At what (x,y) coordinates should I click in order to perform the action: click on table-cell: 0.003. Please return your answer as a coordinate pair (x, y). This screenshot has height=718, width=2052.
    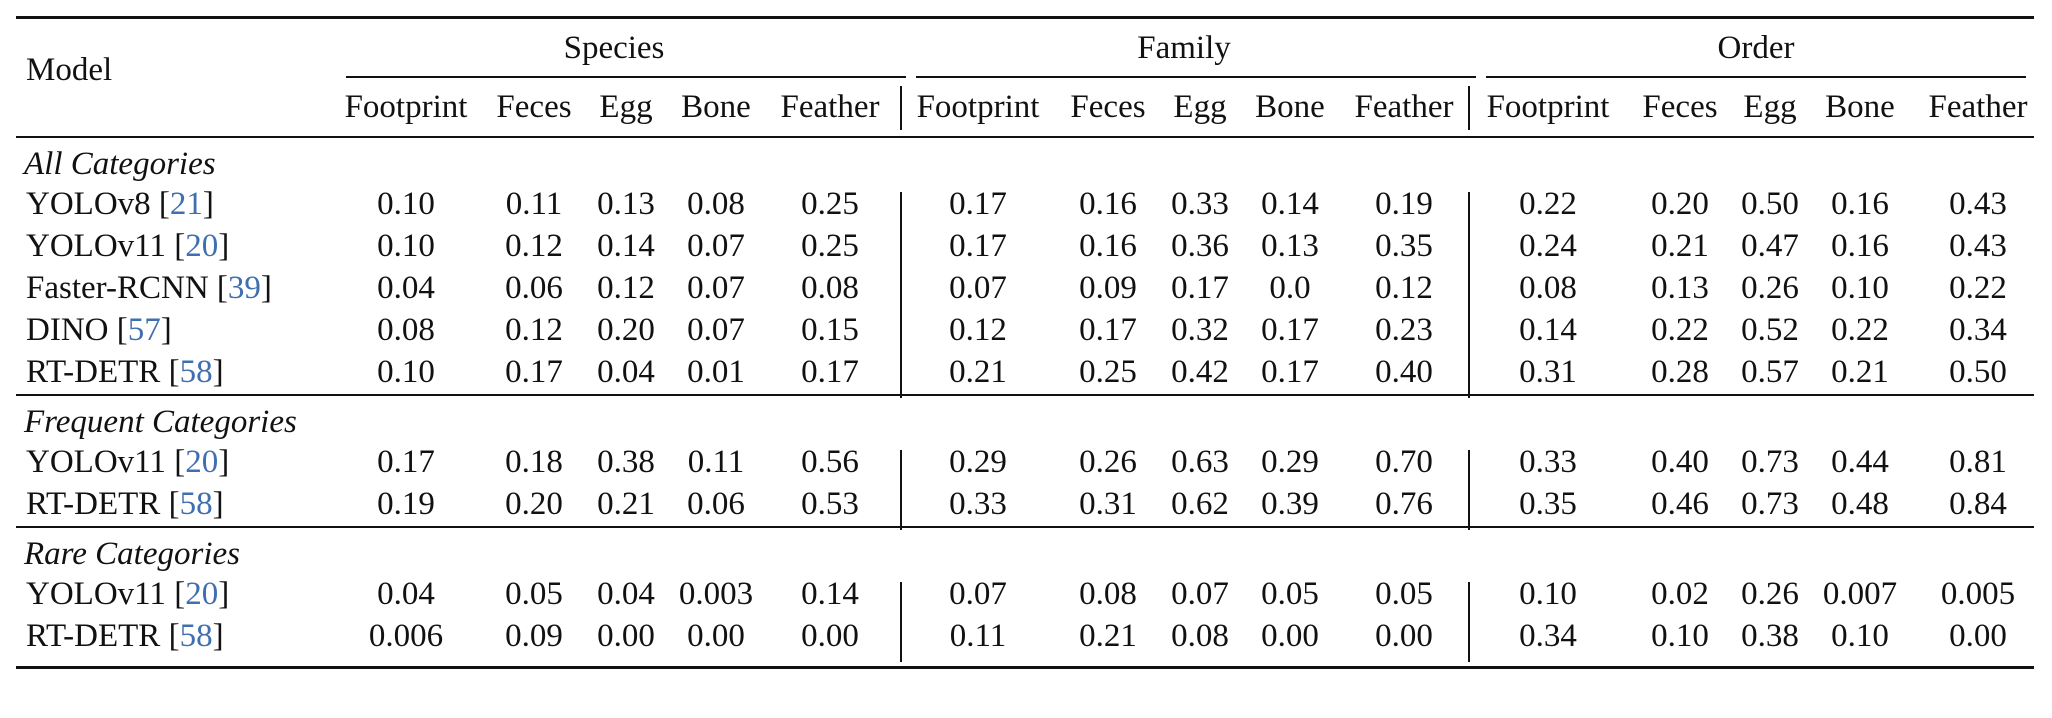
    Looking at the image, I should click on (716, 594).